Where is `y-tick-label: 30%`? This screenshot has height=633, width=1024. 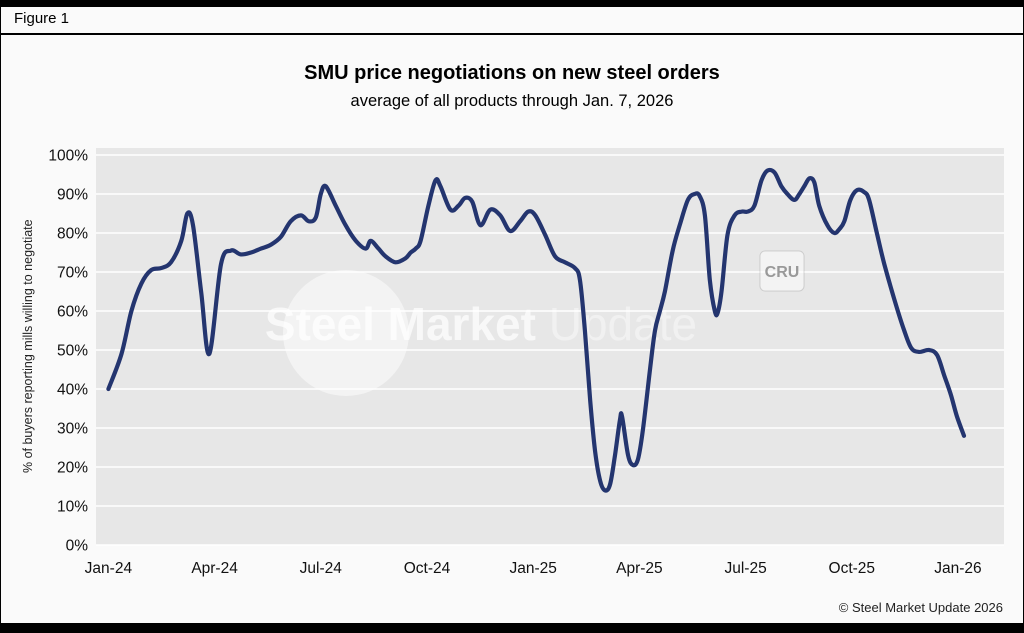
y-tick-label: 30% is located at coordinates (72, 429).